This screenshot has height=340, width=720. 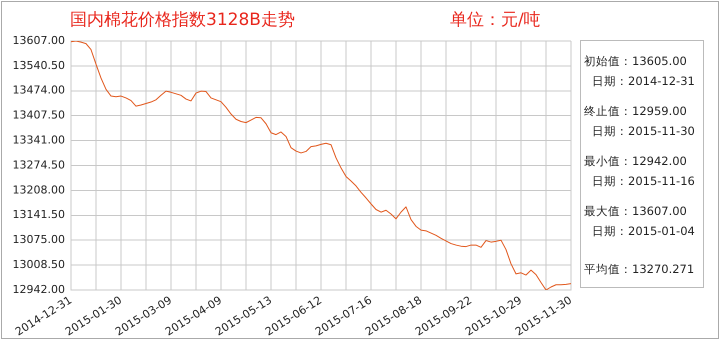 What do you see at coordinates (643, 181) in the screenshot?
I see `text: 日期：2015-11-16` at bounding box center [643, 181].